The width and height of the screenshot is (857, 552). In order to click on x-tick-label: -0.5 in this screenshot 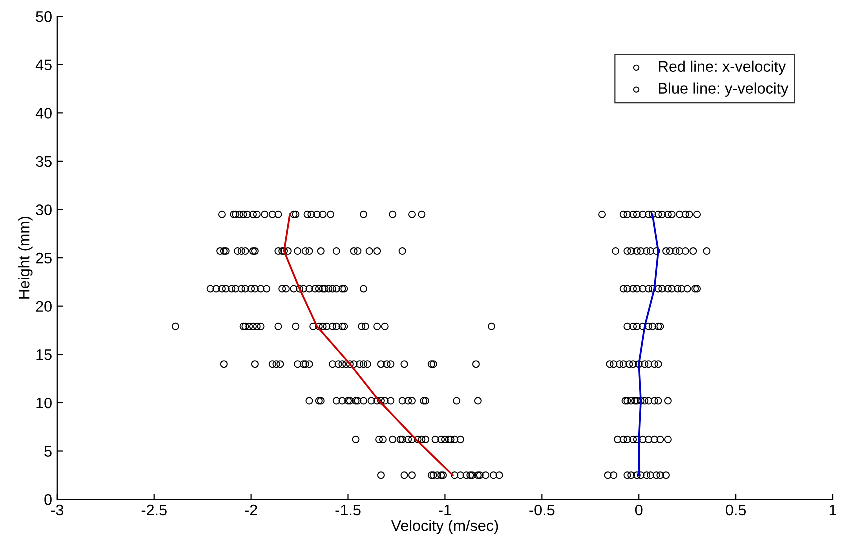, I will do `click(542, 510)`.